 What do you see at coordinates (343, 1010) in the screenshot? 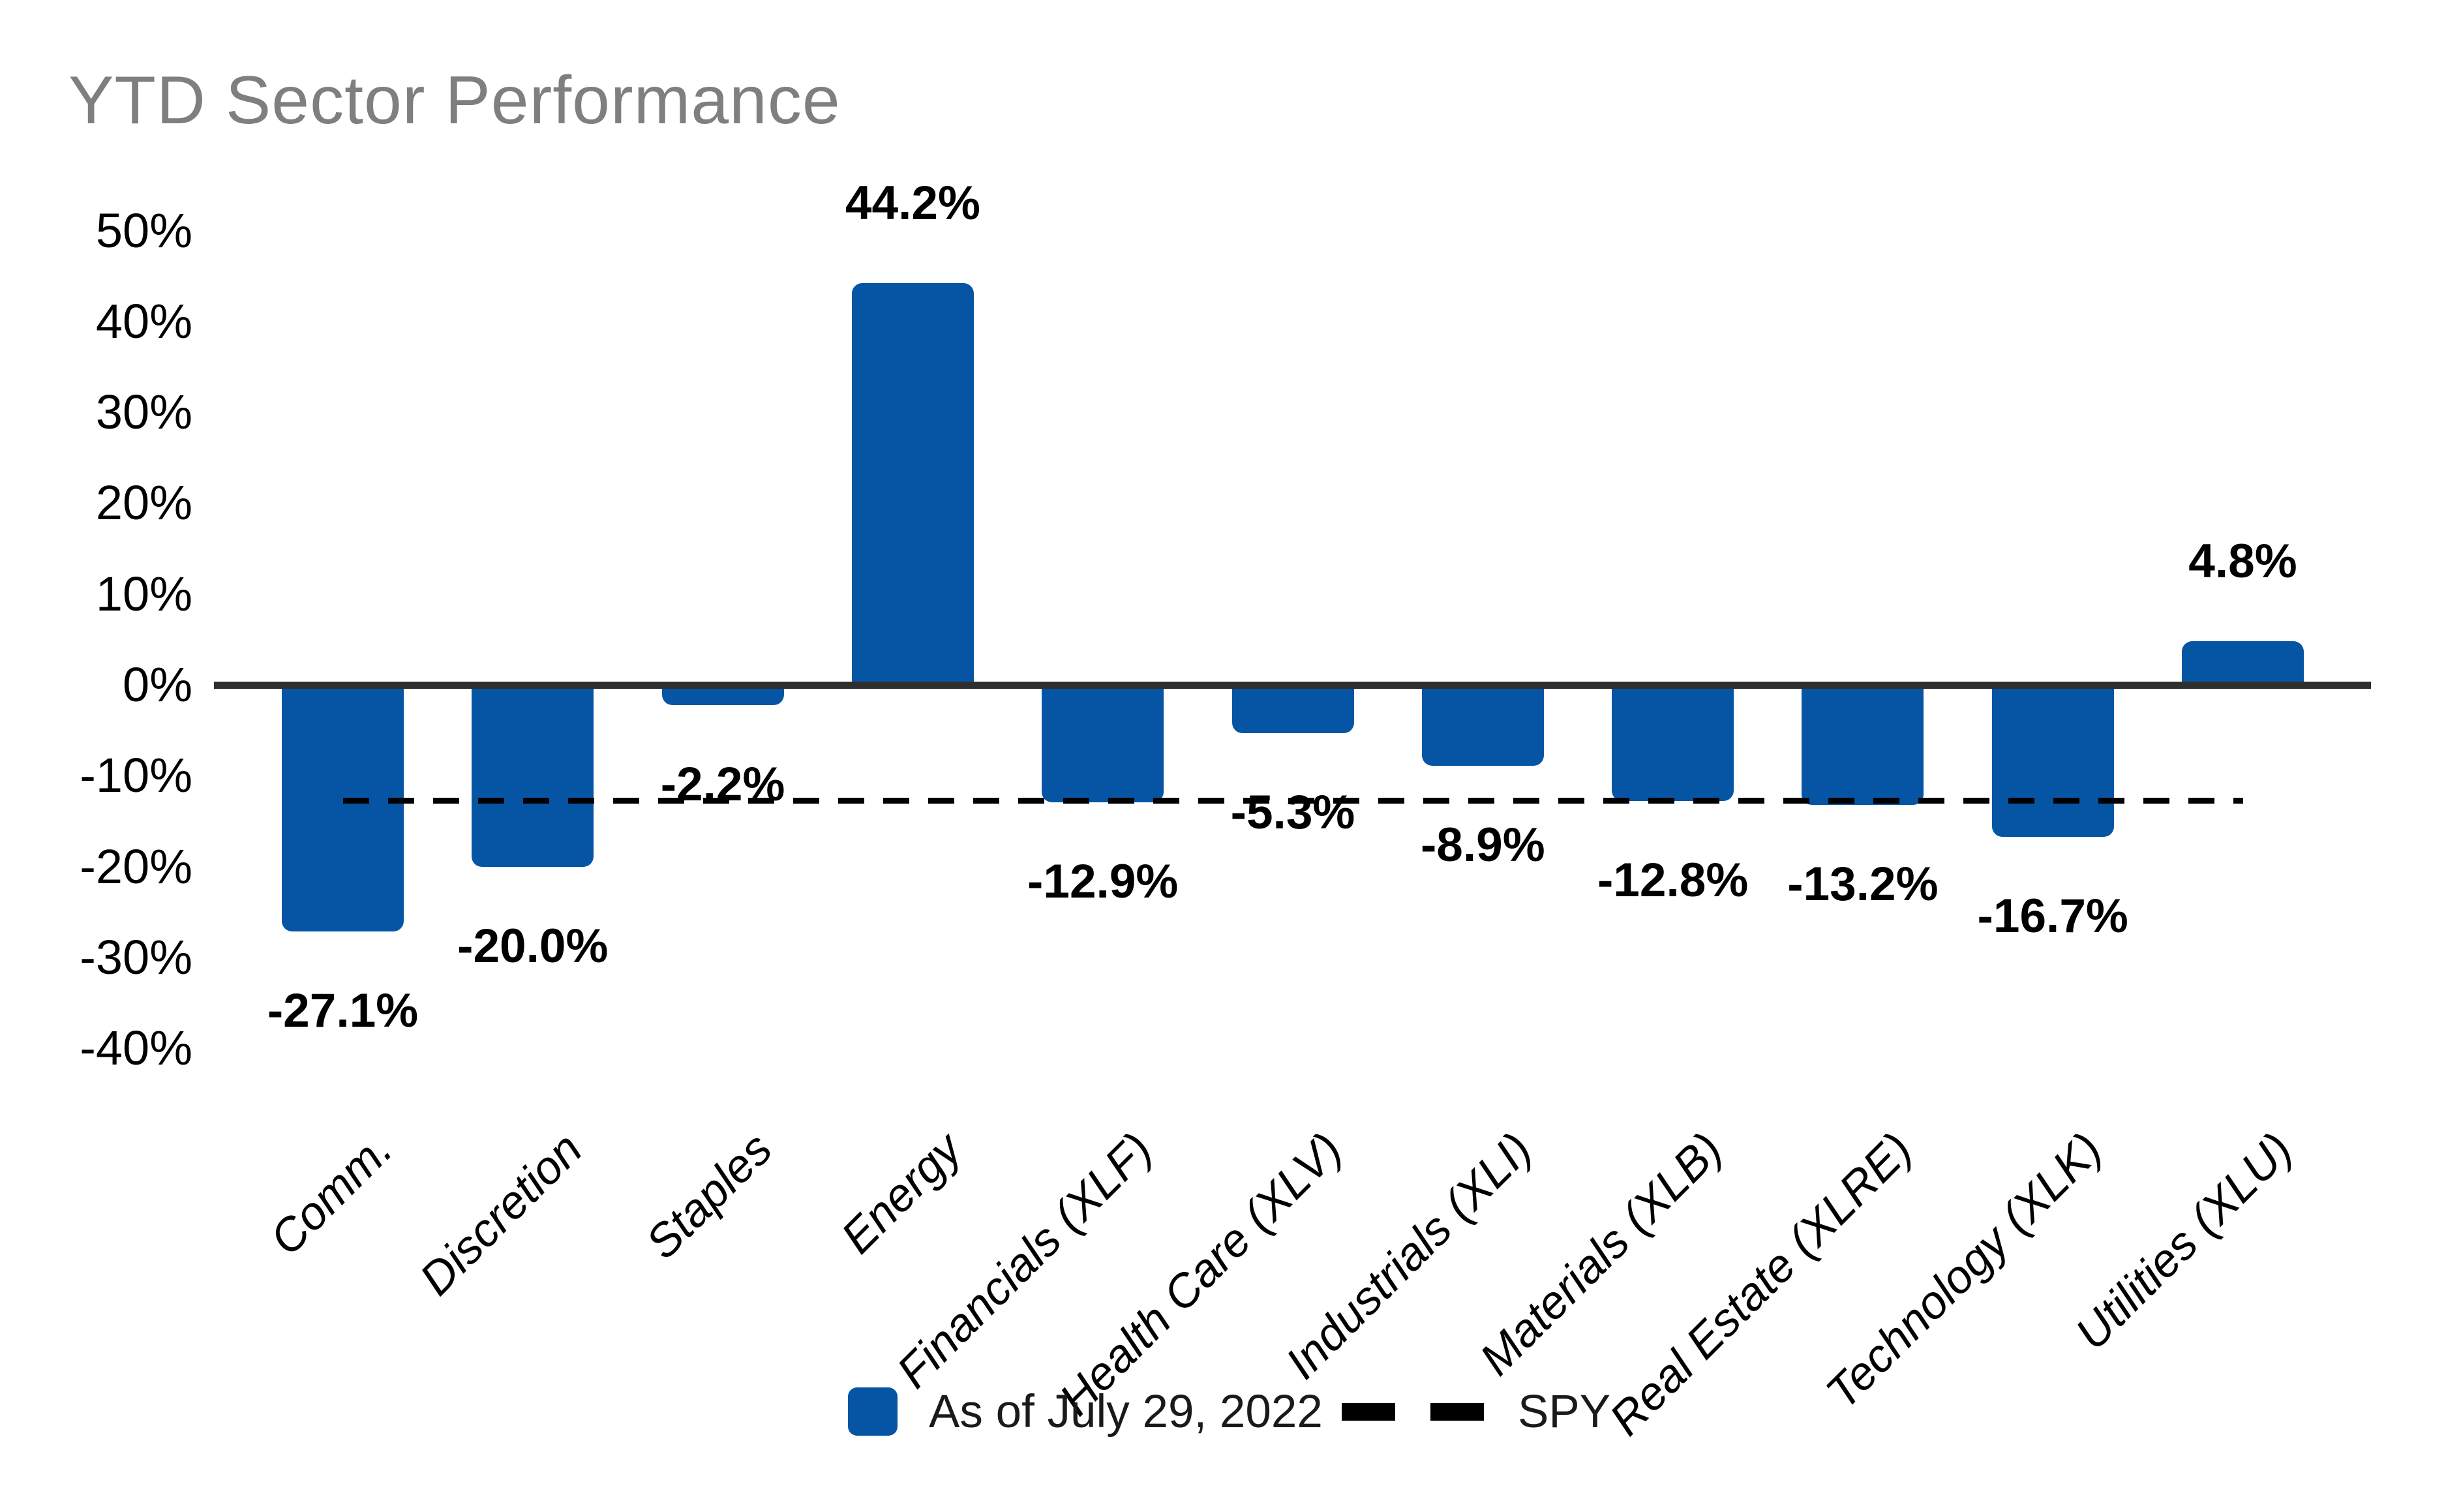
I see `bar-value-label: -27.1%` at bounding box center [343, 1010].